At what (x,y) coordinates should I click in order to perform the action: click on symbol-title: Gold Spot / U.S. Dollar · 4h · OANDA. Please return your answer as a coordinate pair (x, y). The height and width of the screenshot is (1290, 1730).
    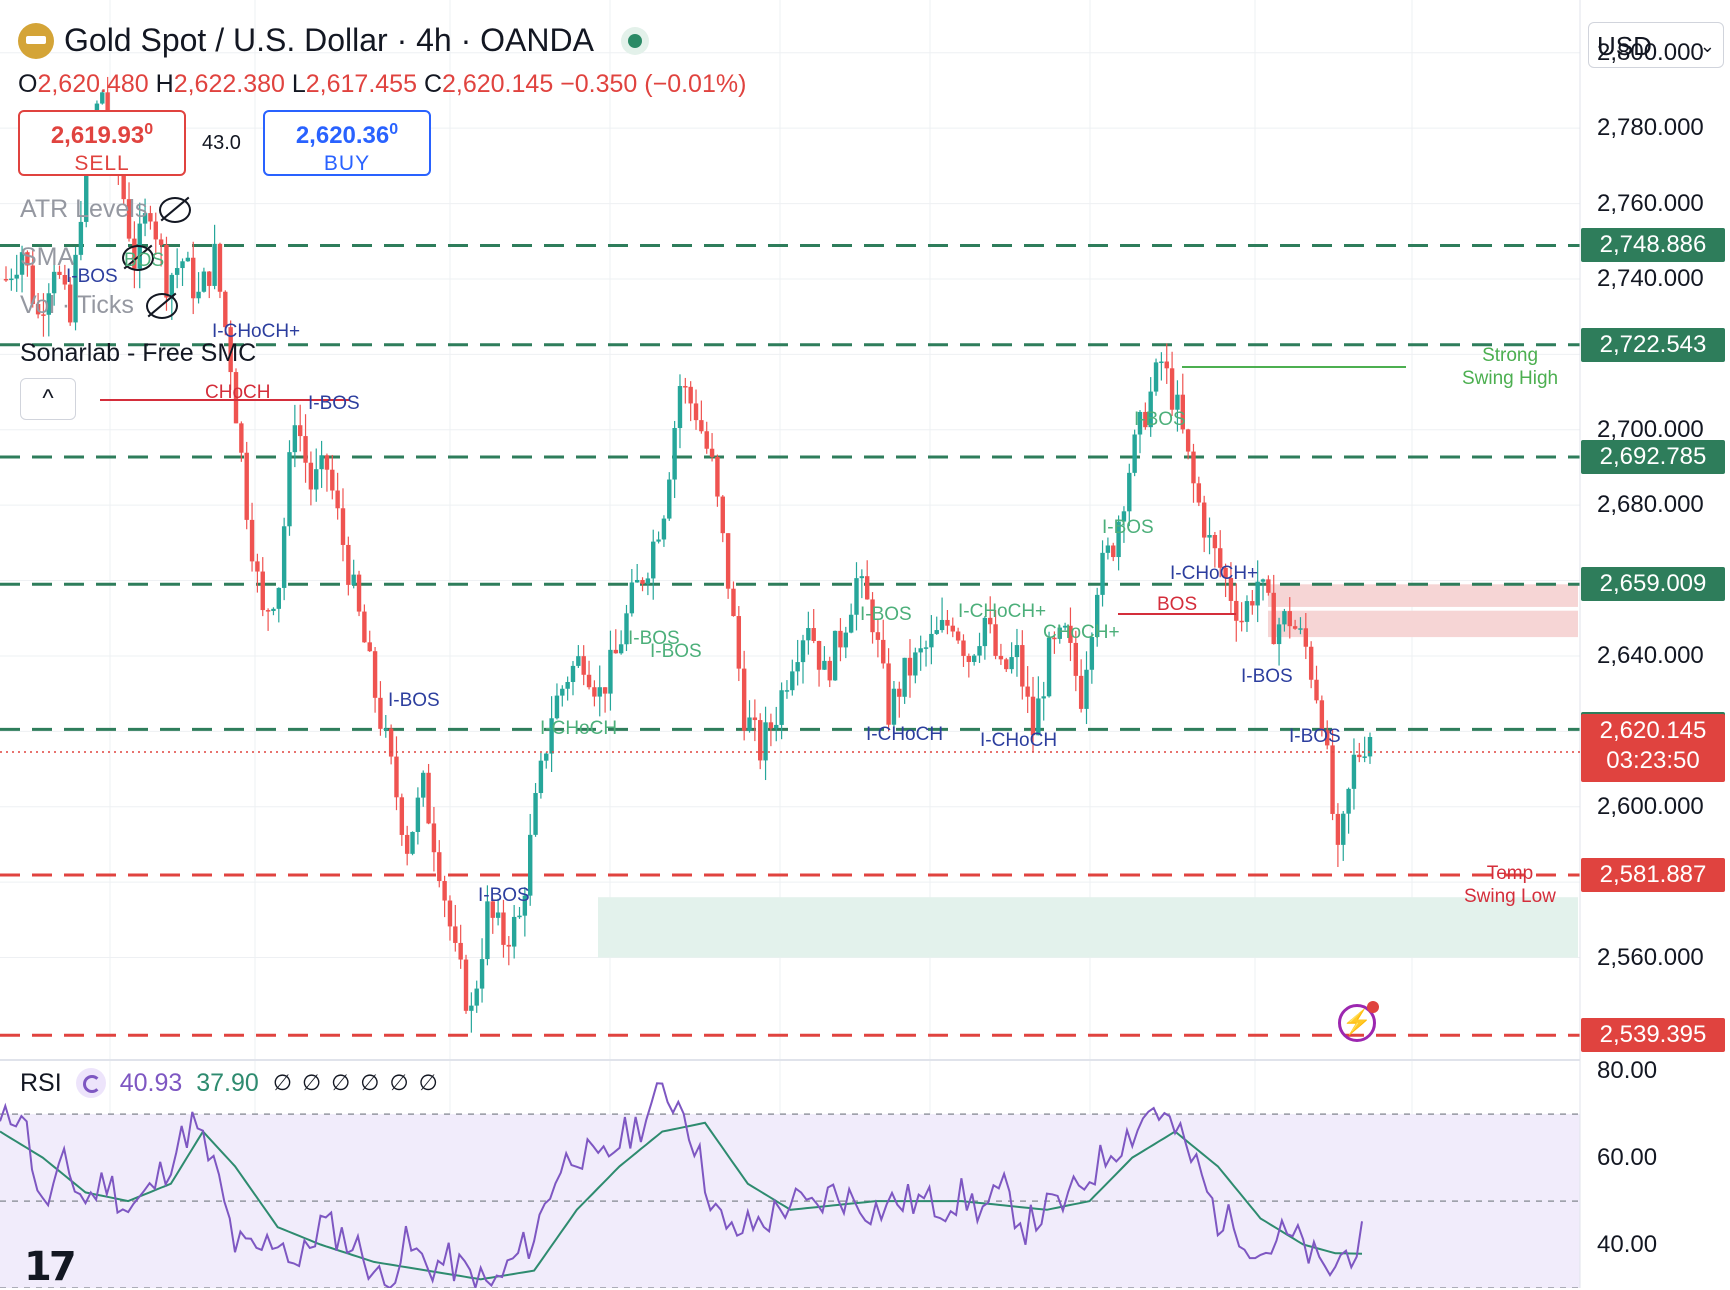
    Looking at the image, I should click on (329, 40).